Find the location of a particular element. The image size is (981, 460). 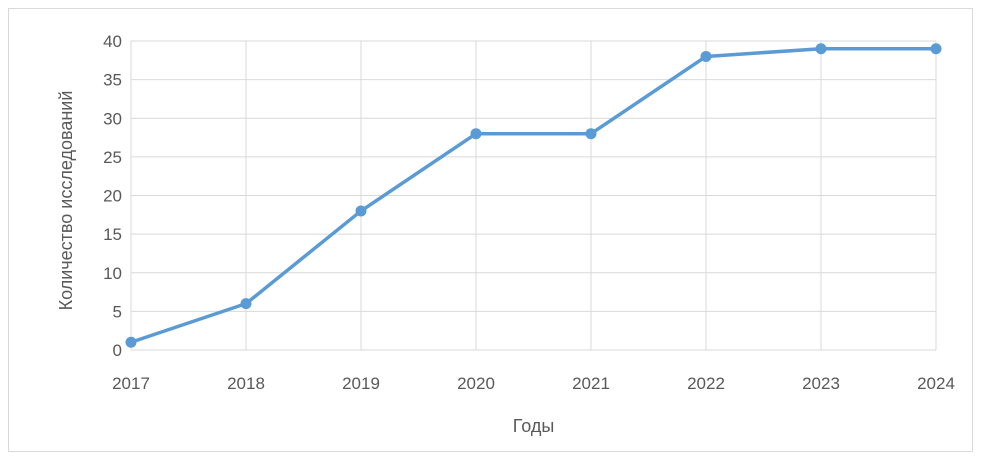

y-tick-label: 30 is located at coordinates (112, 118).